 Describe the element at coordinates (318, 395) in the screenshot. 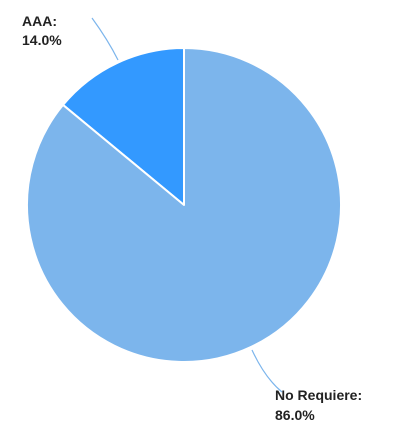

I see `slice-label-name: No Requiere:` at that location.